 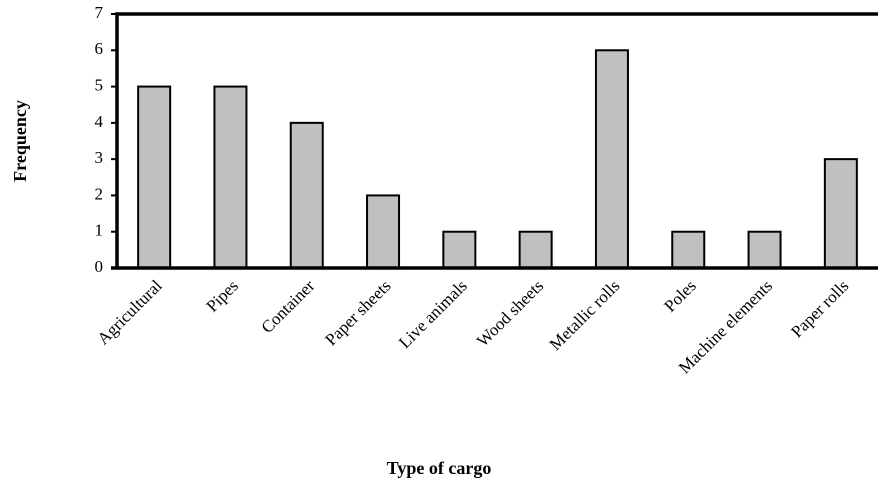 What do you see at coordinates (99, 121) in the screenshot?
I see `y-tick-label: 4` at bounding box center [99, 121].